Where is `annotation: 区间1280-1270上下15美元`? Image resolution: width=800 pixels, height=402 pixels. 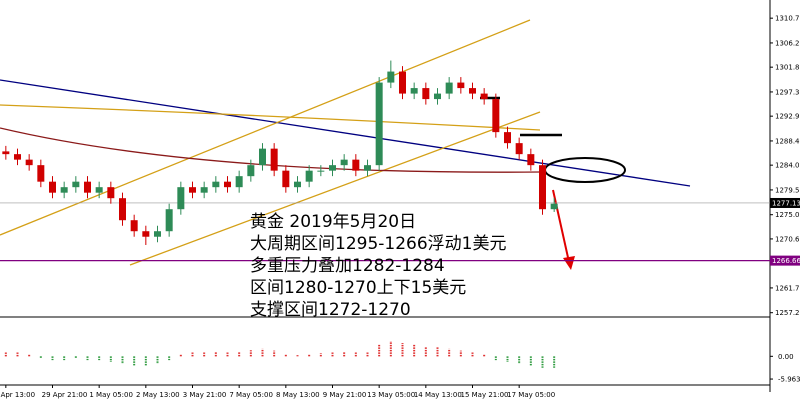 annotation: 区间1280-1270上下15美元 is located at coordinates (358, 288).